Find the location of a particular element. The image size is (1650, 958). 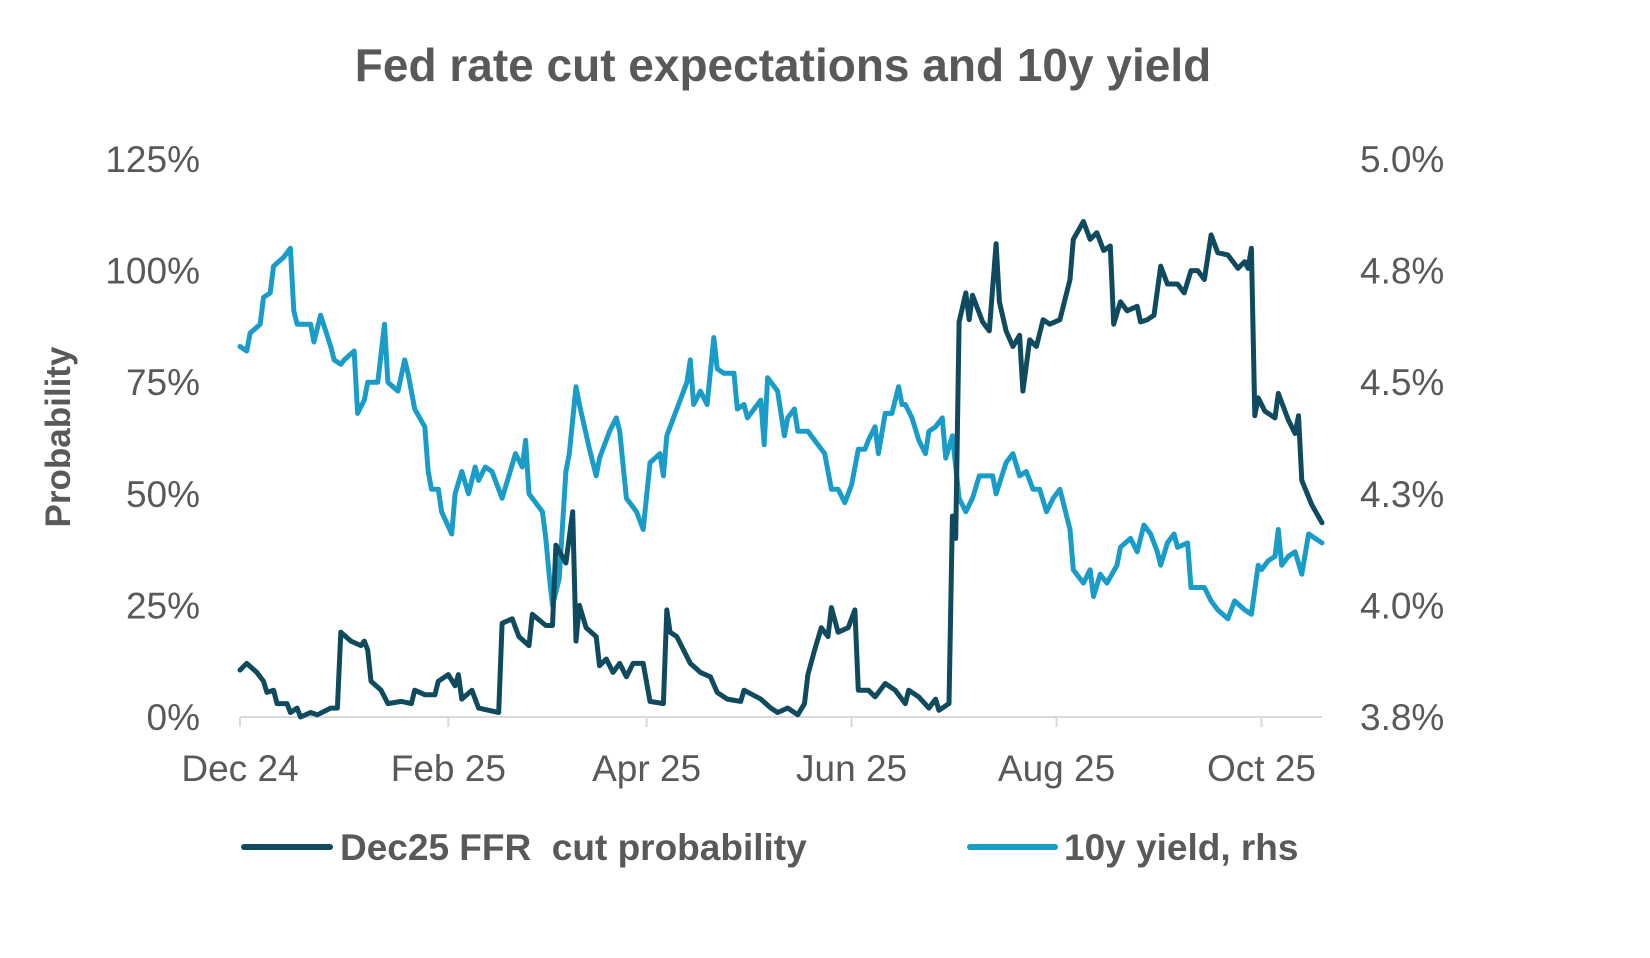

legend-label-10y-yield: 10y yield, rhs is located at coordinates (1181, 847).